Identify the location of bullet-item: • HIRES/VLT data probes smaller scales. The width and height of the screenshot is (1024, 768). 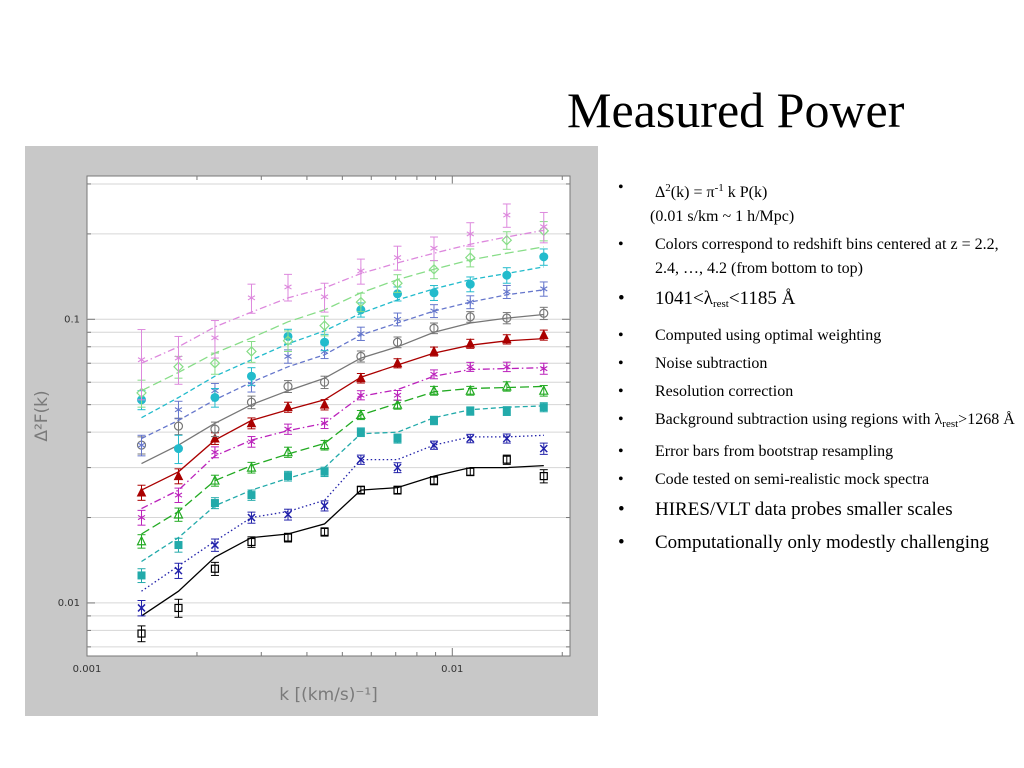
(818, 509).